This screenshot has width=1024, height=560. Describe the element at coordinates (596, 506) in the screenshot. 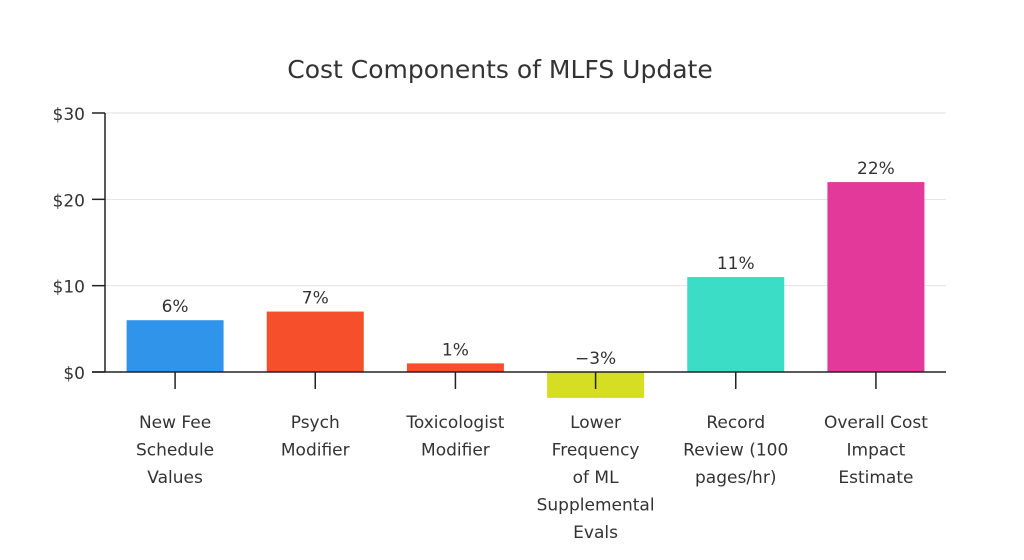

I see `x-tick-label-line: Supplemental` at that location.